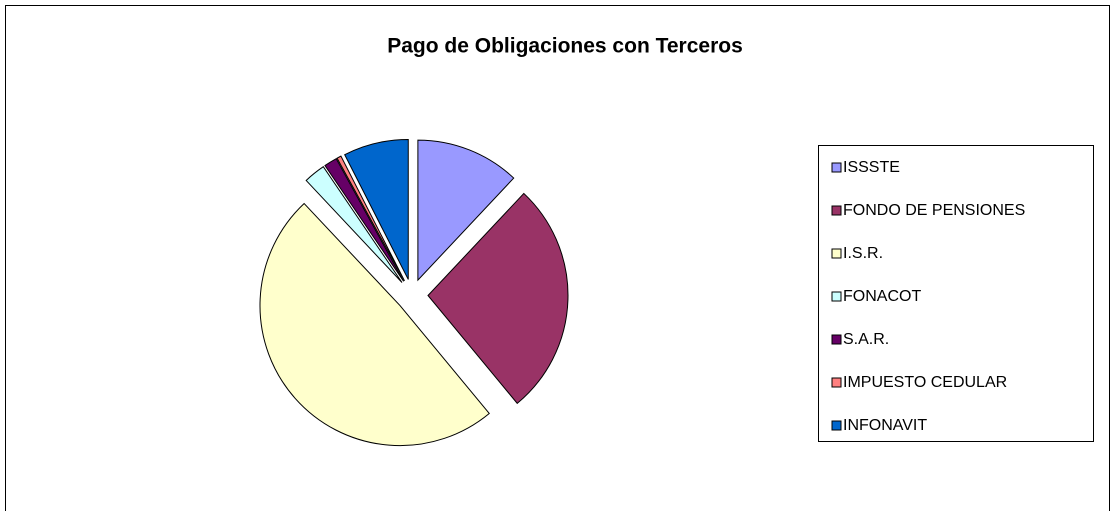 The image size is (1115, 516). I want to click on legend-label: ISSSTE, so click(871, 167).